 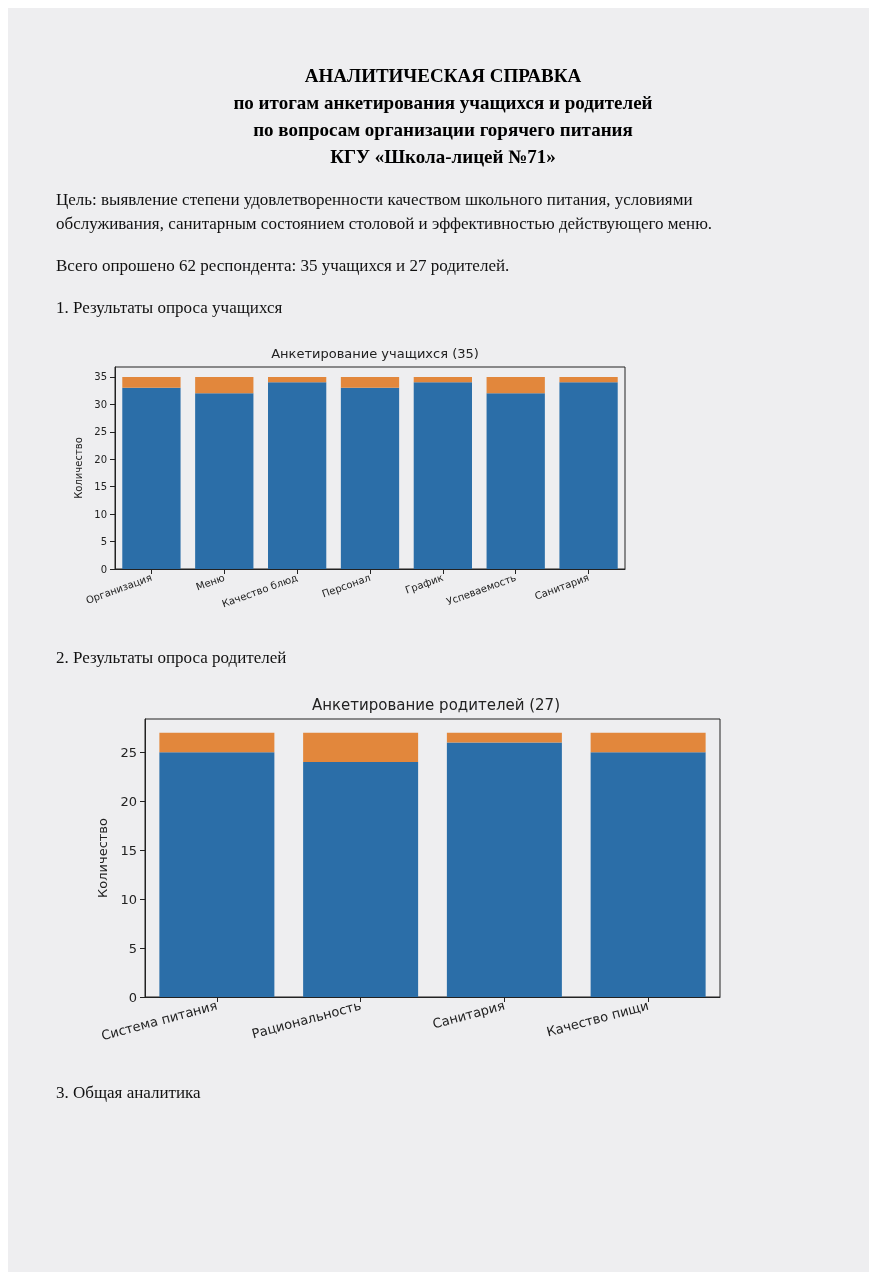 I want to click on text: 2. Результаты опроса родителей, so click(x=172, y=658).